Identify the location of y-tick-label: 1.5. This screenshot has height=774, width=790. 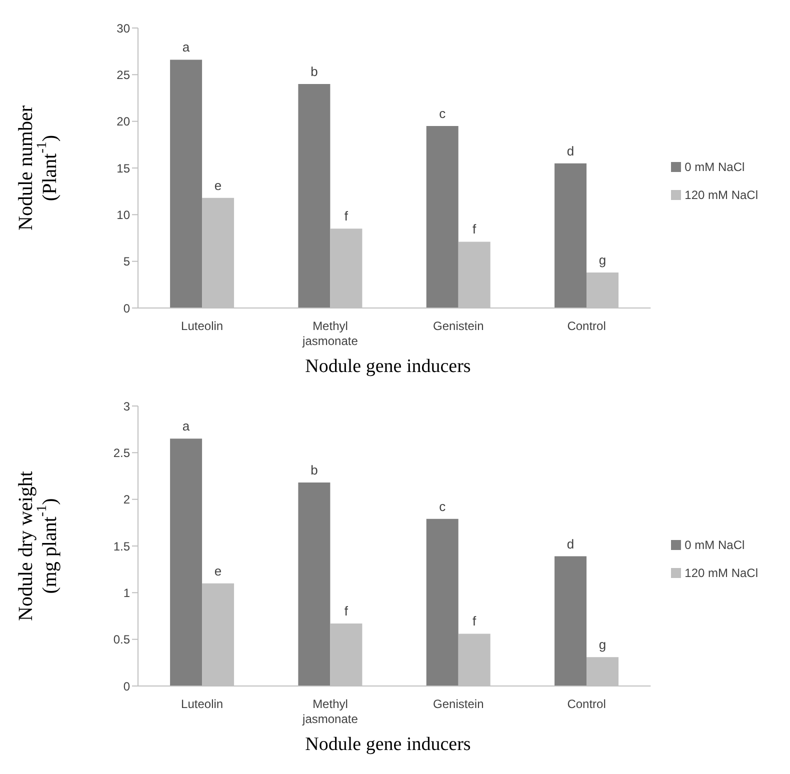
(121, 546).